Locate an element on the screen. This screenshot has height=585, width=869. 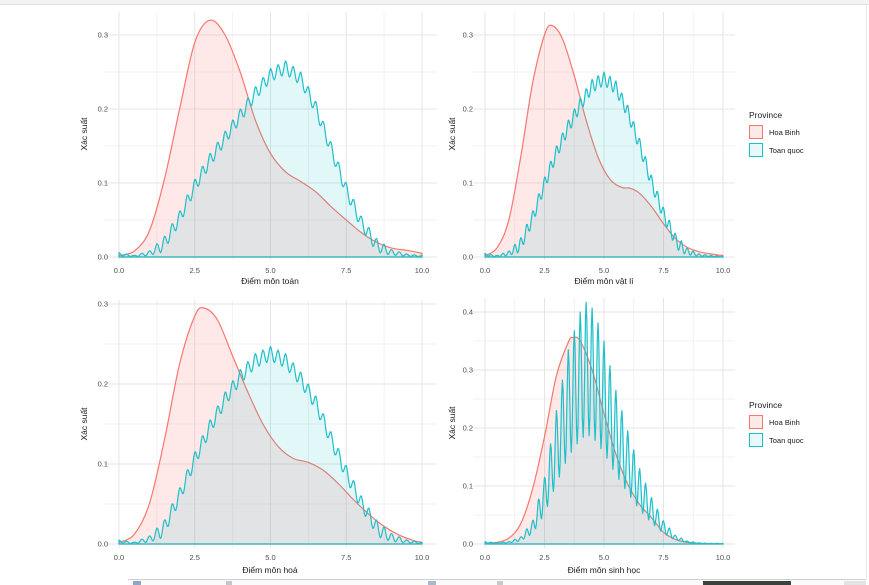
y-axis-title-toan: Xác suất is located at coordinates (84, 134).